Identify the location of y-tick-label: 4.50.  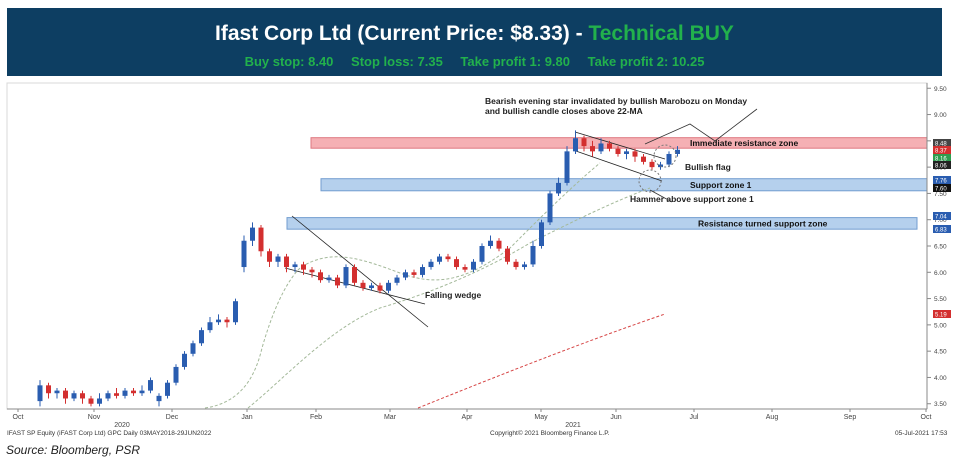
(940, 352).